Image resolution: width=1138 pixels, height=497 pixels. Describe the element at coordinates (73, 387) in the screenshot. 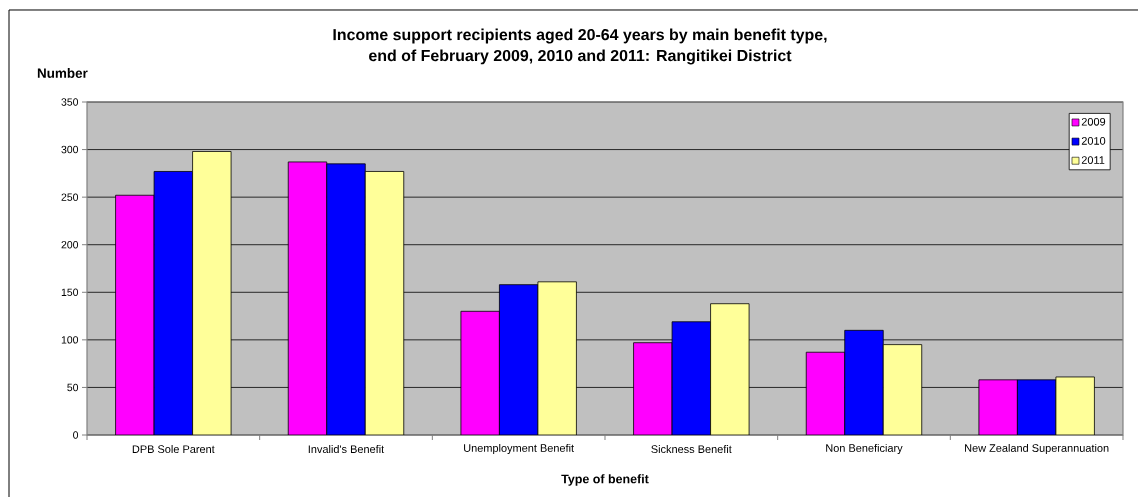

I see `y-tick-label: 50` at that location.